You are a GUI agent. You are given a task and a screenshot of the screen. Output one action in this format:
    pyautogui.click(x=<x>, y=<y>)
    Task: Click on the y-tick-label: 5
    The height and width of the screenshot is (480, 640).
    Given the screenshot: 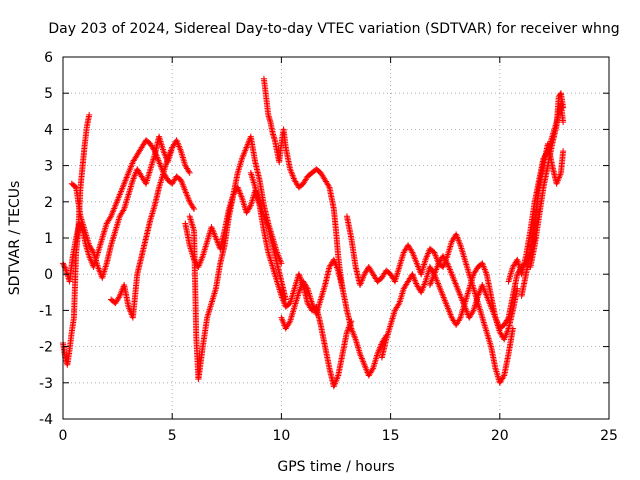 What is the action you would take?
    pyautogui.click(x=48, y=94)
    